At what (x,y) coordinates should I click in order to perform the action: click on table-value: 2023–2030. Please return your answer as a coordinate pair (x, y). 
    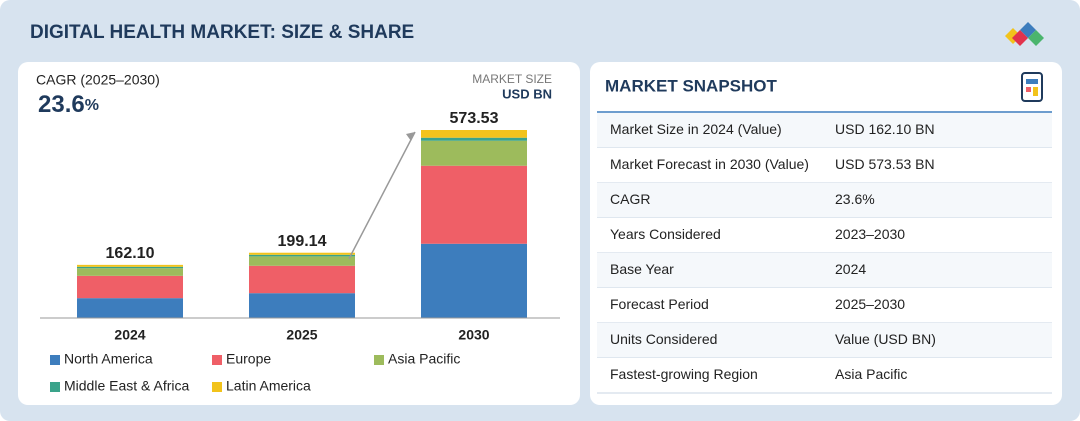
    Looking at the image, I should click on (870, 234).